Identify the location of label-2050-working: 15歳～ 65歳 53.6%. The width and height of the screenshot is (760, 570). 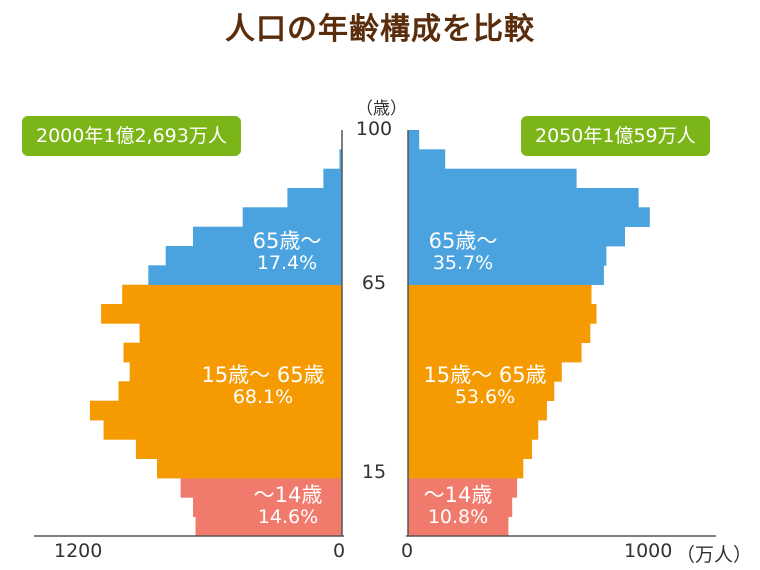
(485, 385).